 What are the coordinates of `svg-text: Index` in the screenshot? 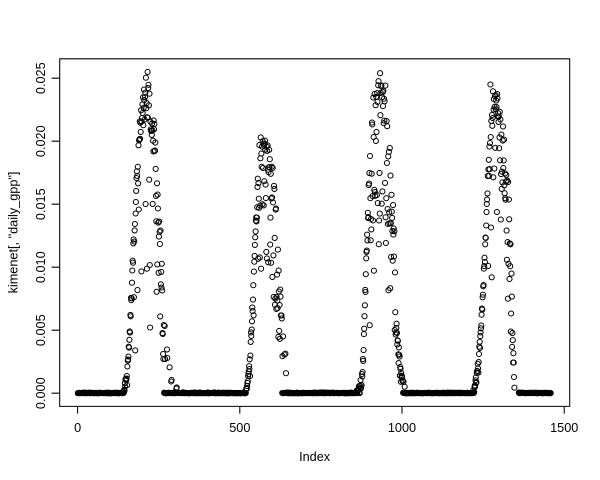 It's located at (315, 457).